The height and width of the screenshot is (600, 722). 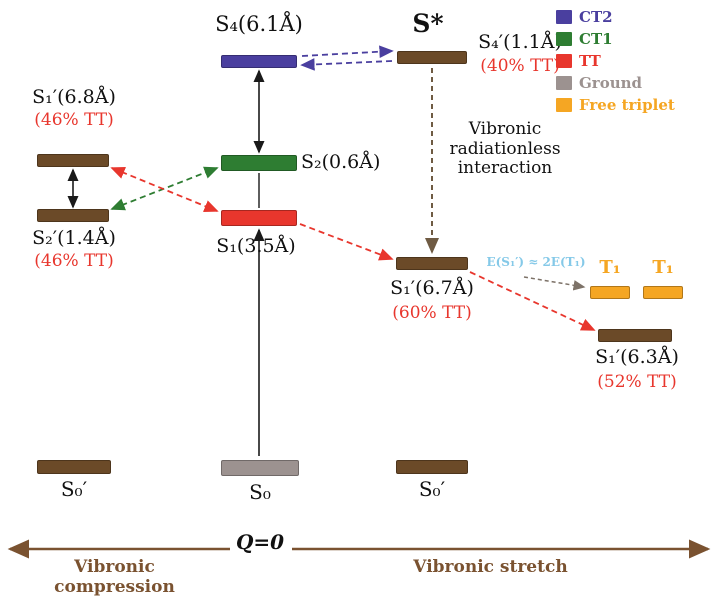 I want to click on legend-row-ground: Ground, so click(x=615, y=83).